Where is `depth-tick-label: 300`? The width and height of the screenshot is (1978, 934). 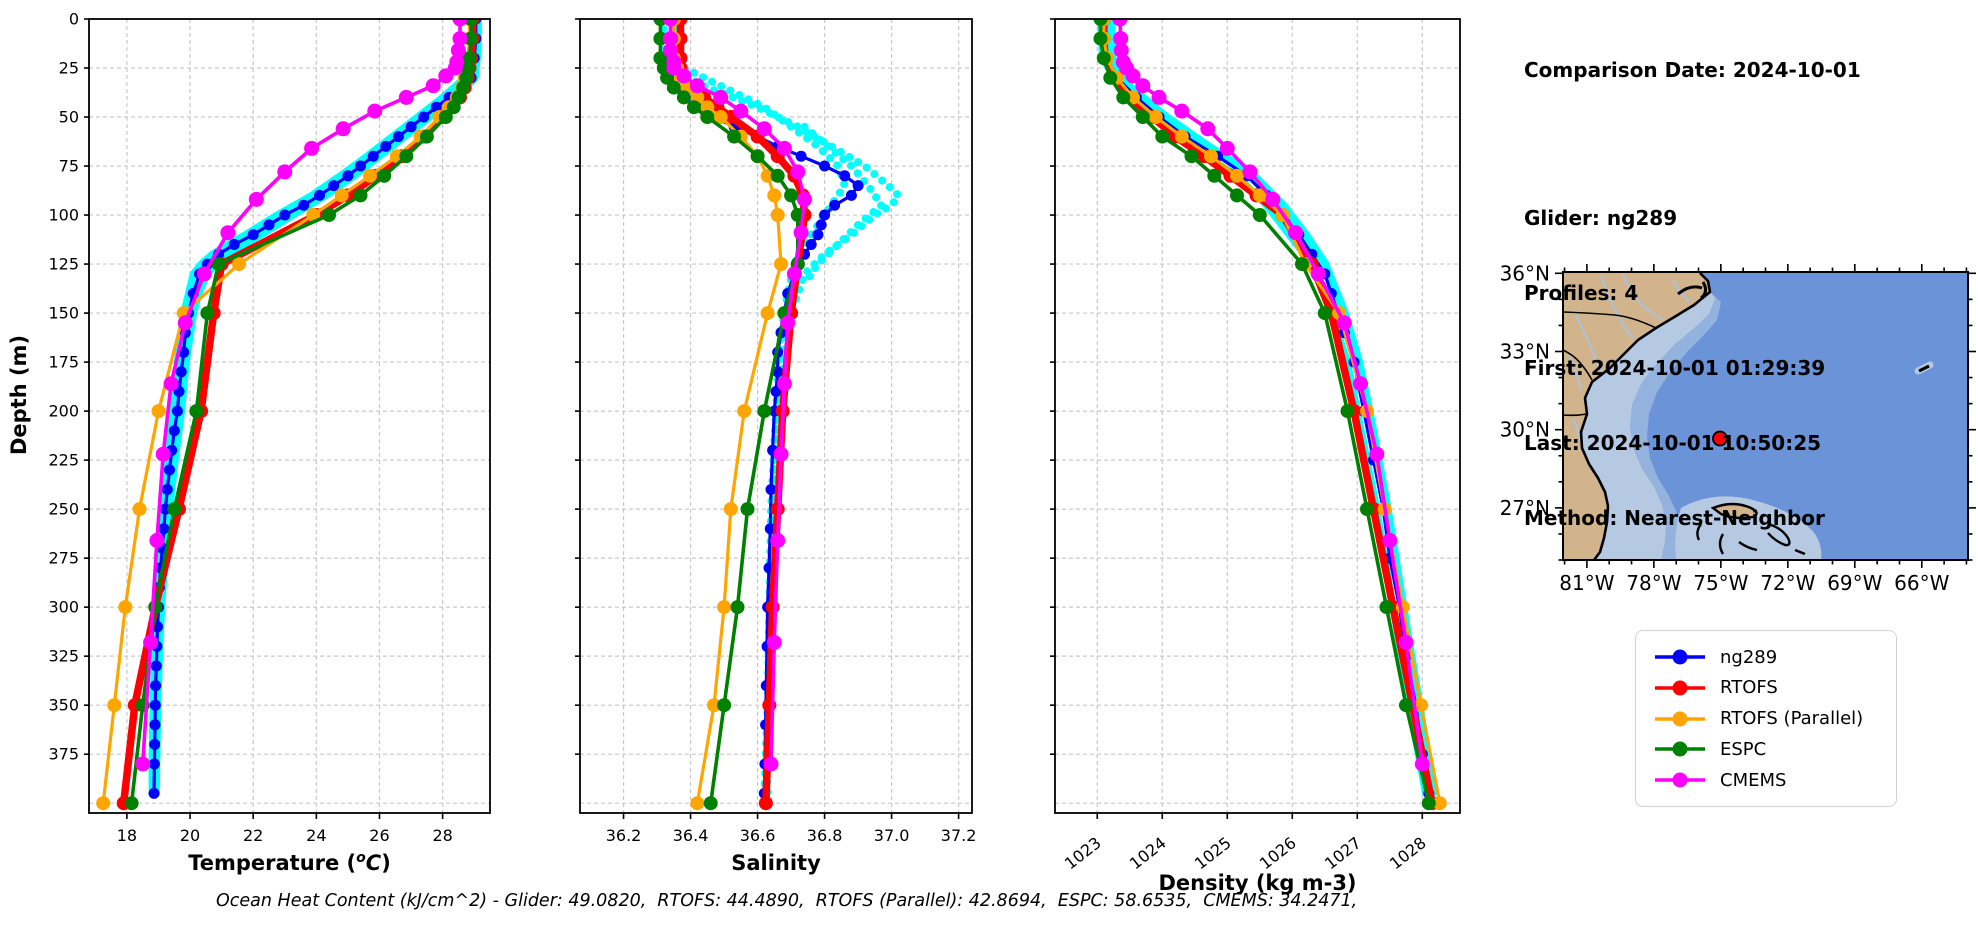
depth-tick-label: 300 is located at coordinates (63, 607).